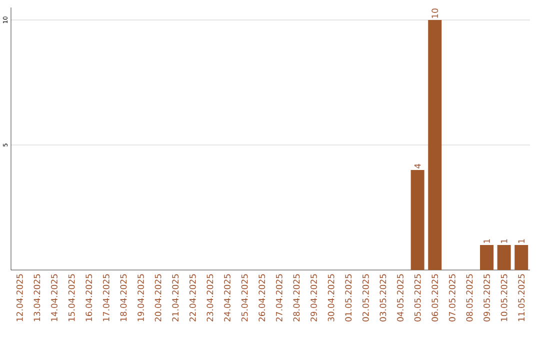  What do you see at coordinates (227, 298) in the screenshot?
I see `x-tick-label: 24.04.2025` at bounding box center [227, 298].